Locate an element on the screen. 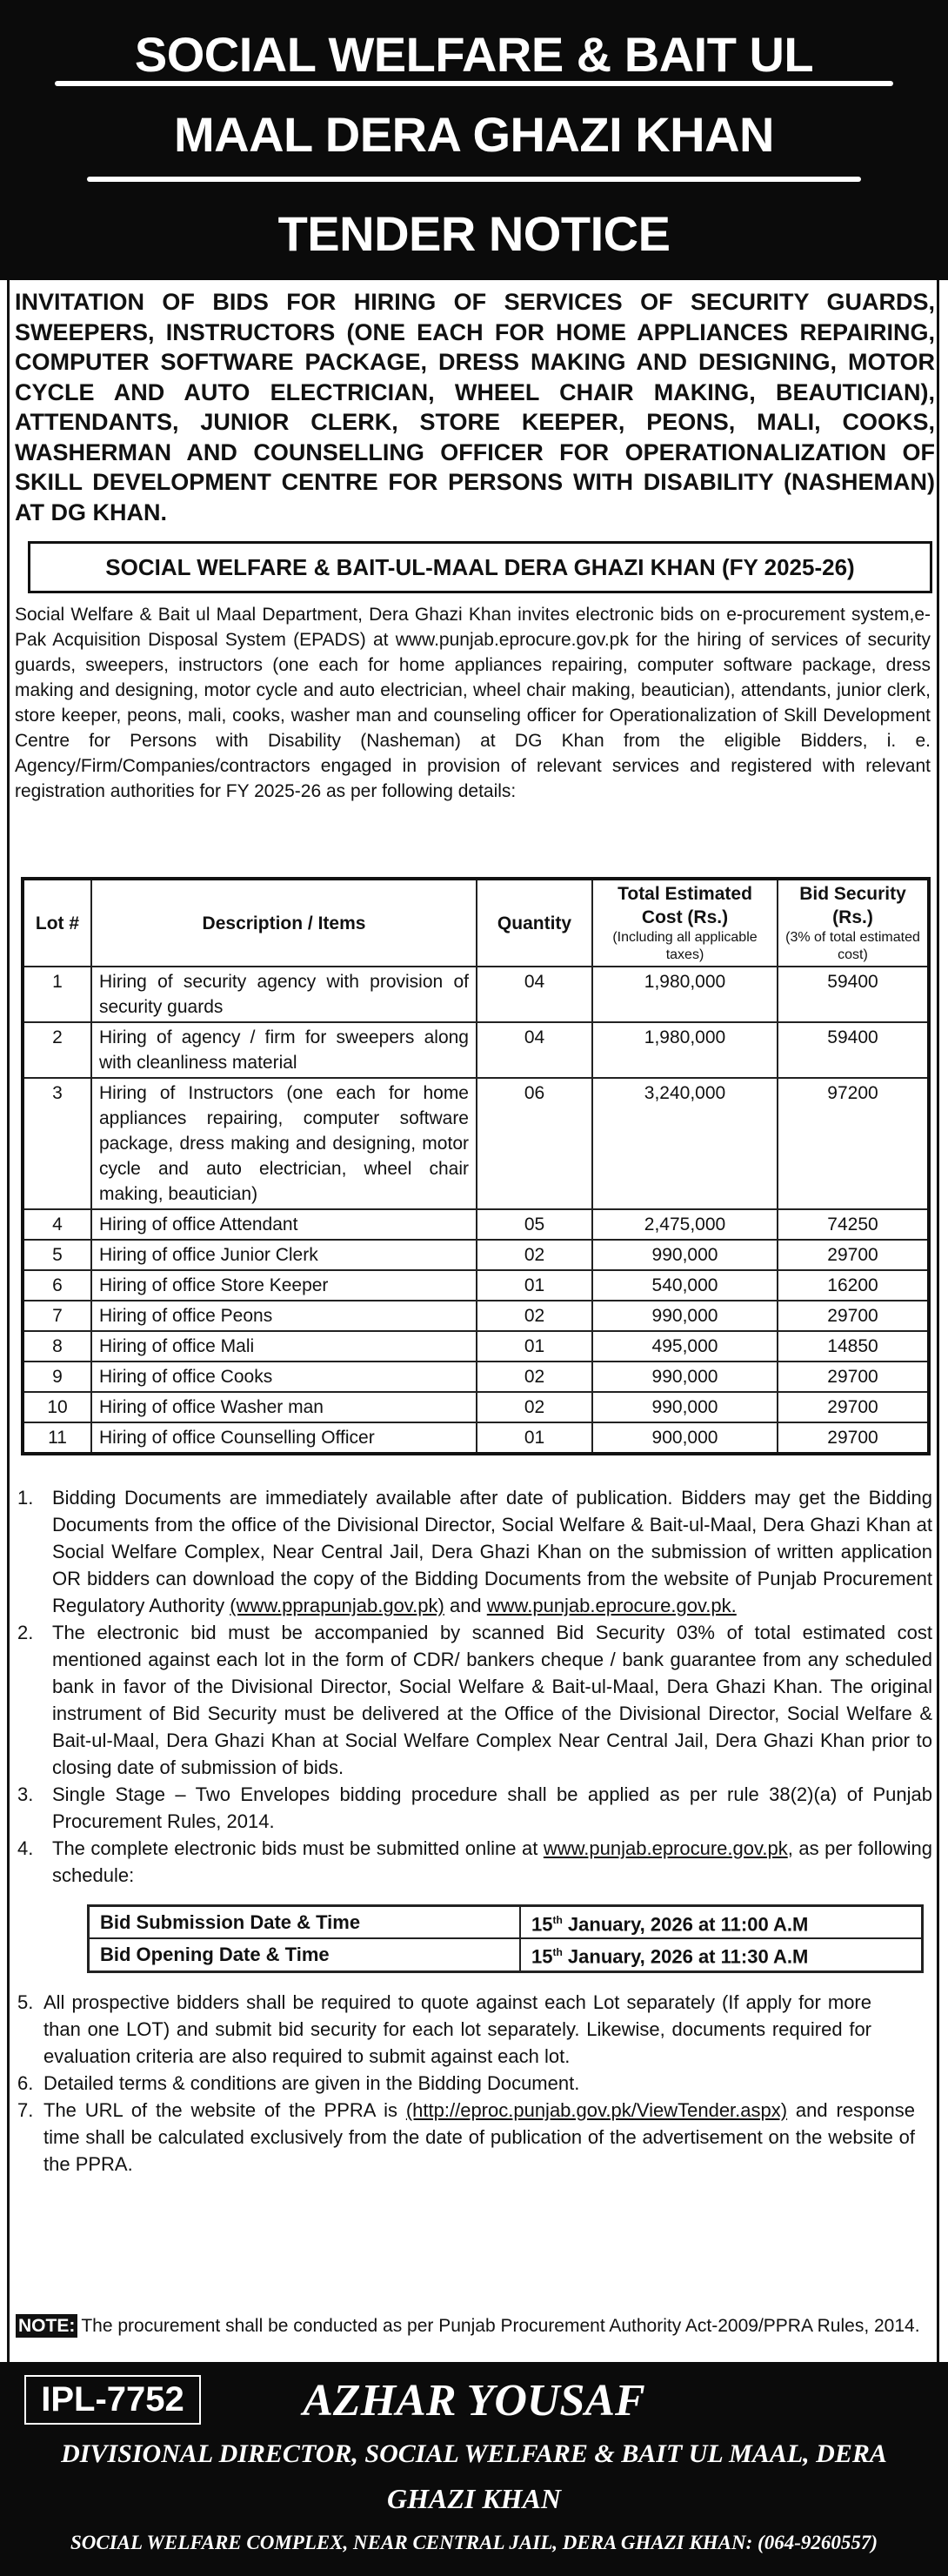 The width and height of the screenshot is (948, 2576). security-cell: 14850 is located at coordinates (854, 1346).